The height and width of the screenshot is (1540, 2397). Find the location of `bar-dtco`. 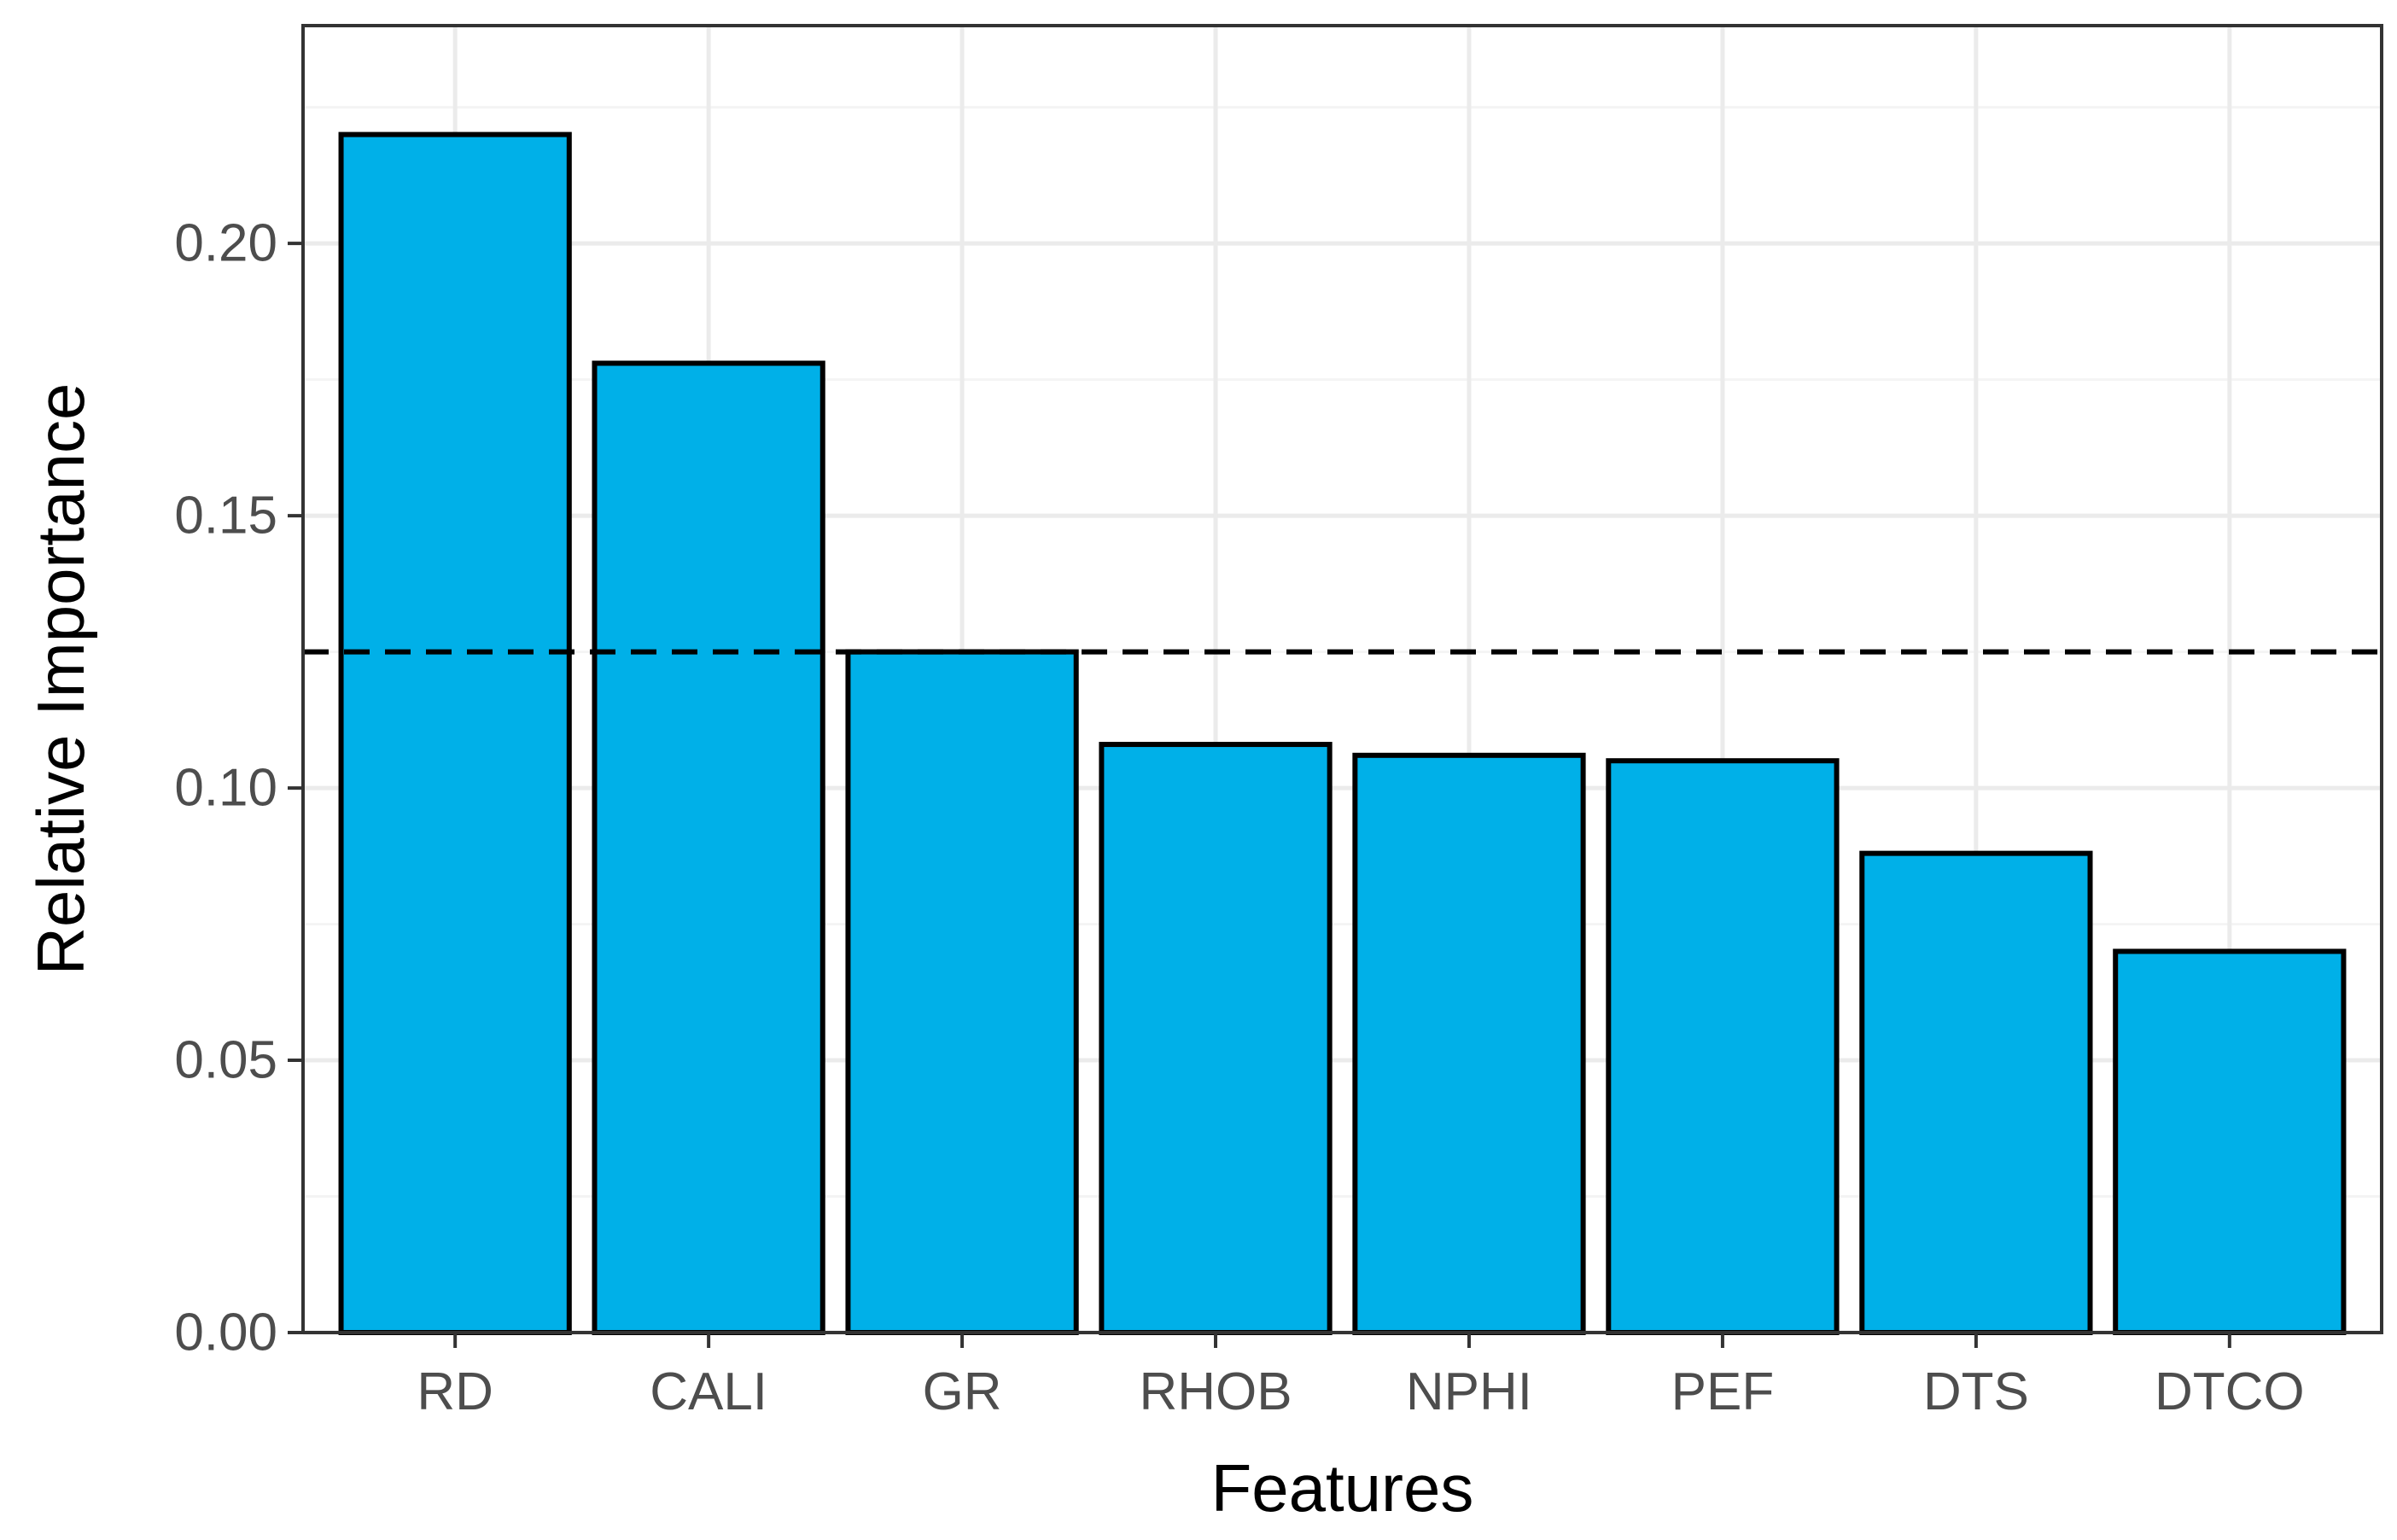

bar-dtco is located at coordinates (2230, 1142).